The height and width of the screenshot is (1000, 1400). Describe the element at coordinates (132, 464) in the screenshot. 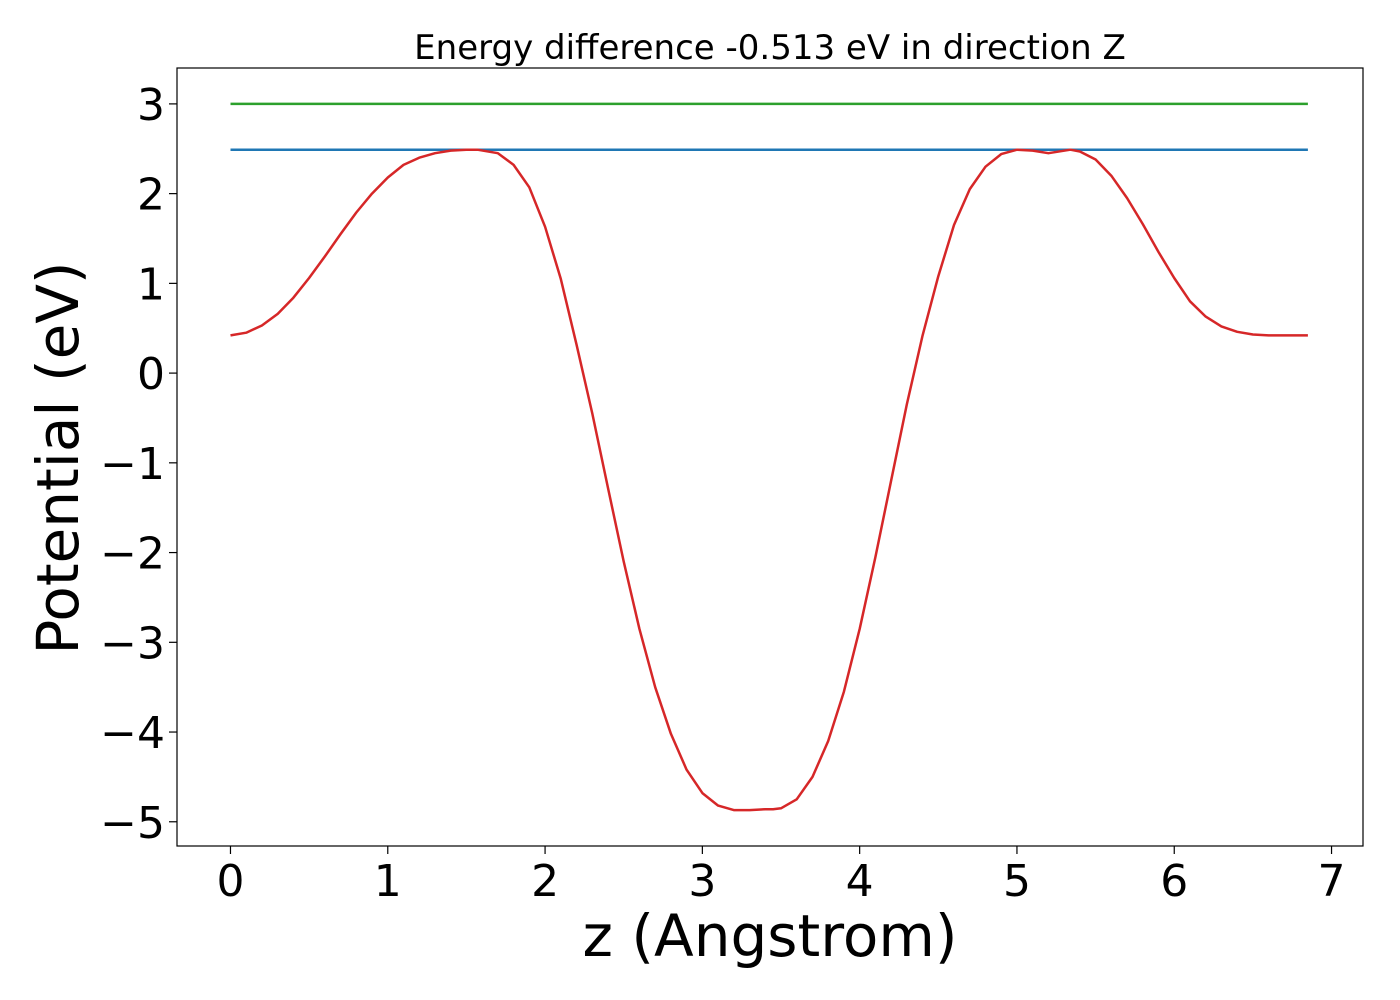

I see `y-tick-label: −1` at that location.